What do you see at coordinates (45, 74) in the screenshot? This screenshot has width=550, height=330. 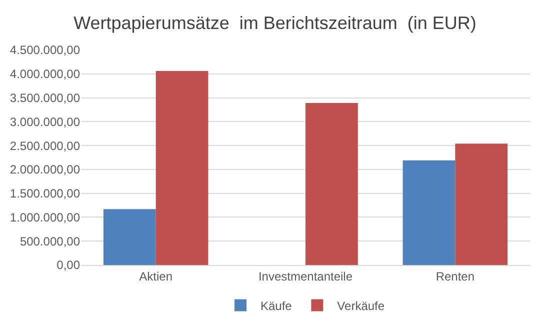 I see `y-tick-label: 4.000.000,00` at bounding box center [45, 74].